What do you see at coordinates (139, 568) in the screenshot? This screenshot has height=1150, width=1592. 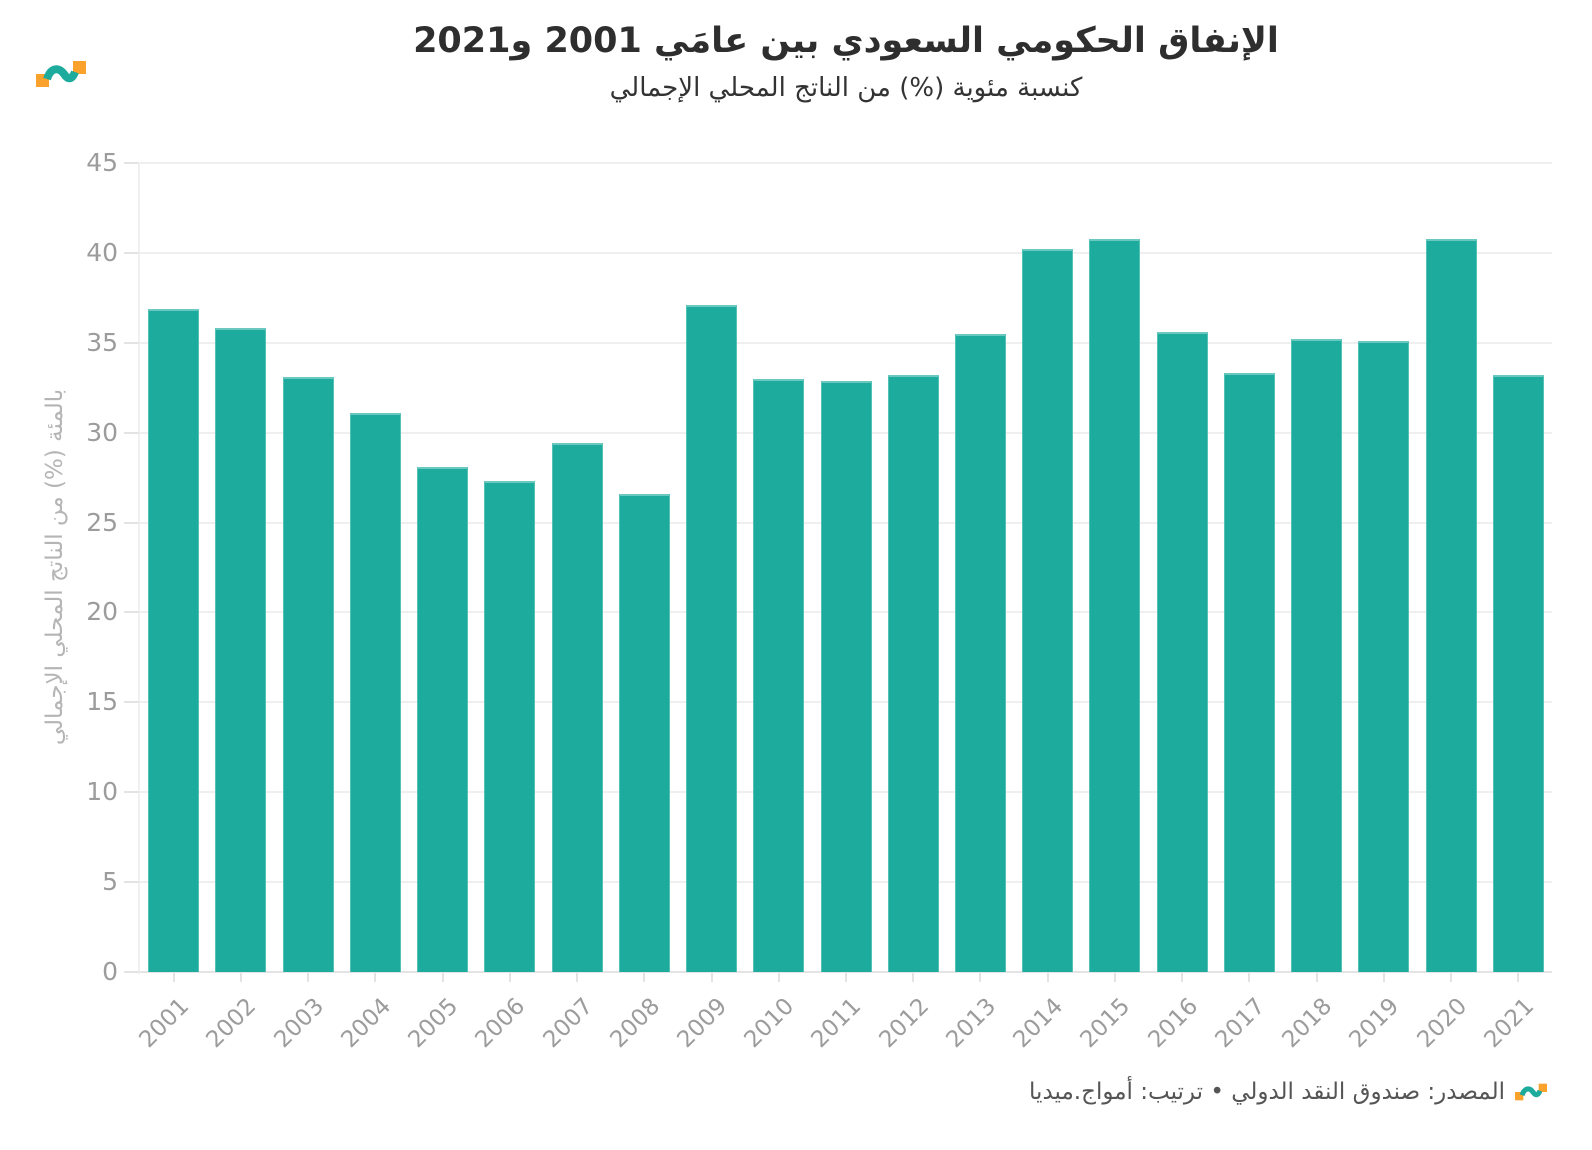 I see `y-axis-line` at bounding box center [139, 568].